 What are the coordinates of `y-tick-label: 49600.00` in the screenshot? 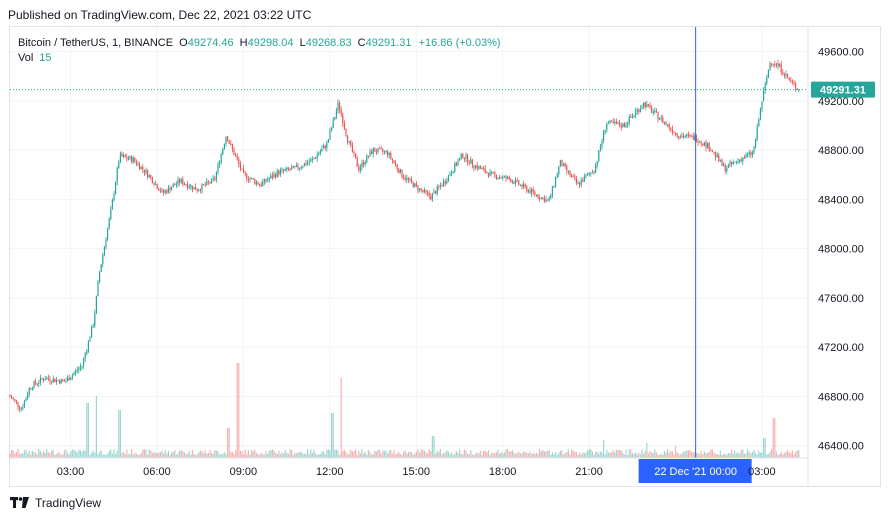 It's located at (841, 53).